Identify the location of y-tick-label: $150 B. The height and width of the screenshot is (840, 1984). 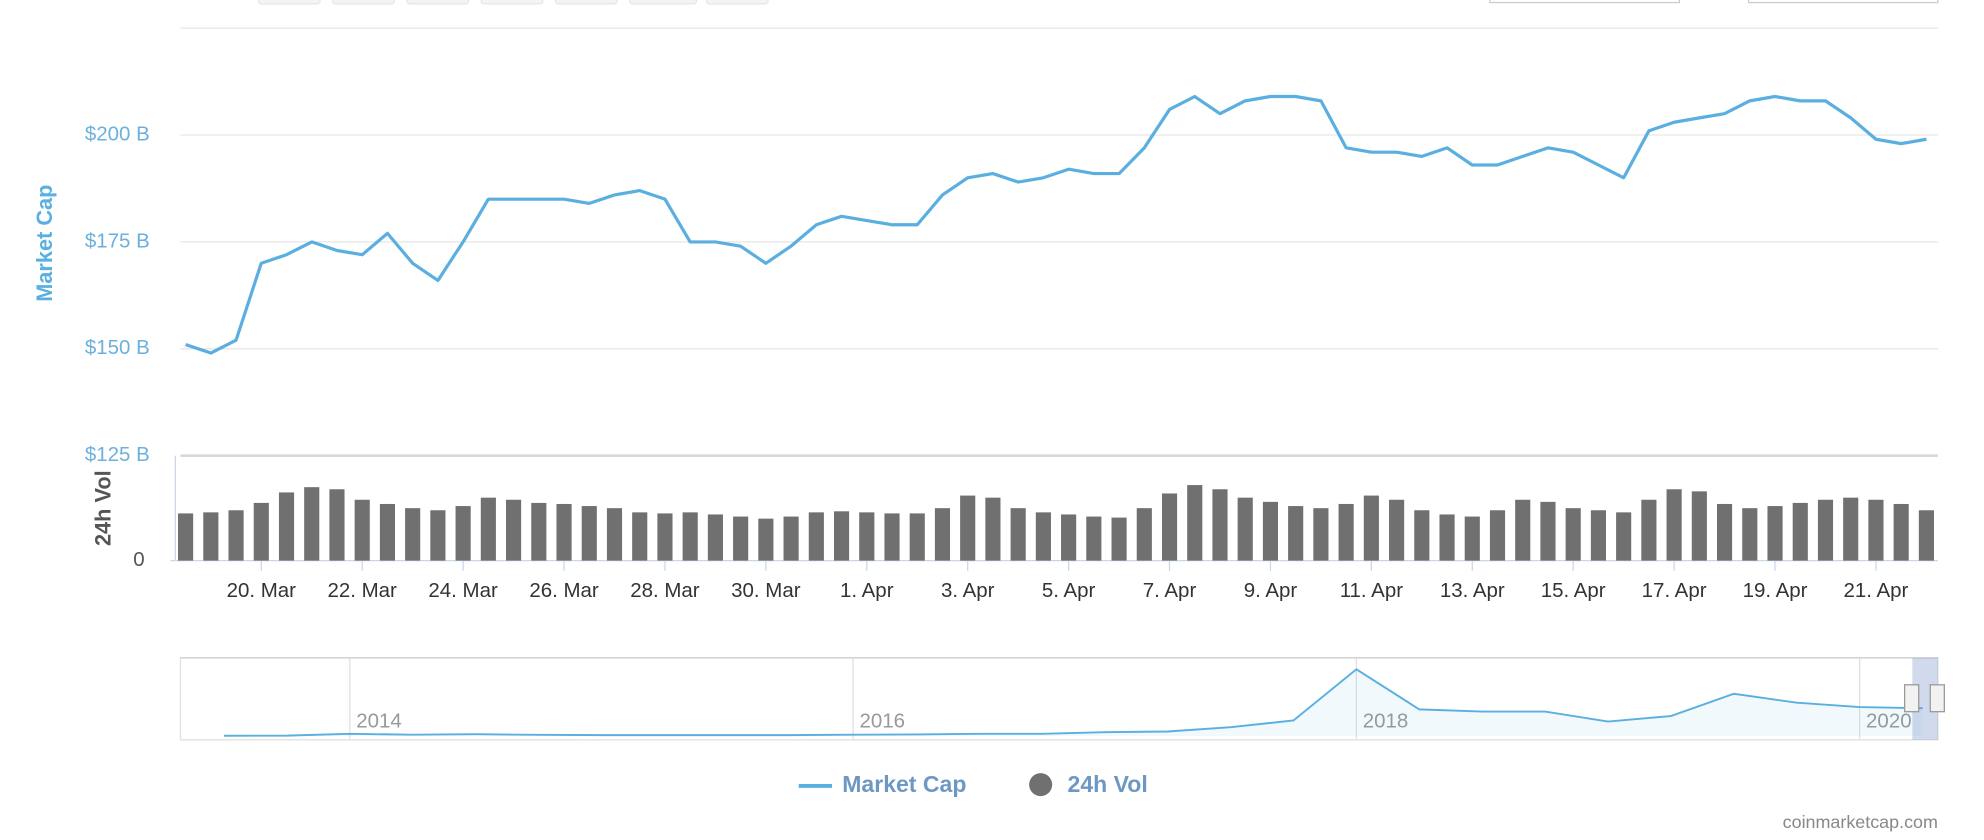
(117, 347).